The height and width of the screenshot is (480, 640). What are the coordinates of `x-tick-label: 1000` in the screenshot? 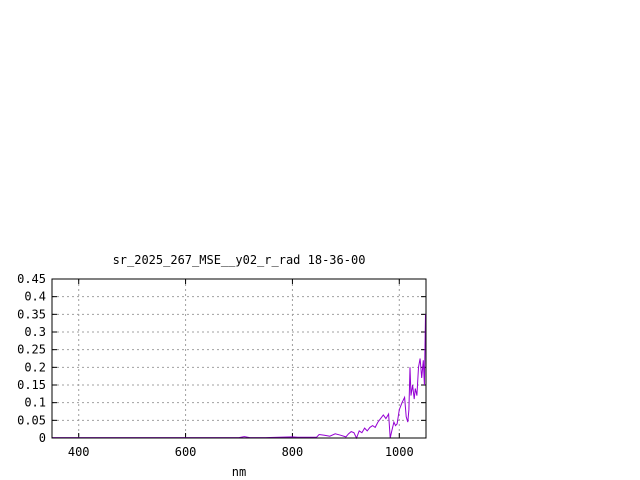 It's located at (399, 452).